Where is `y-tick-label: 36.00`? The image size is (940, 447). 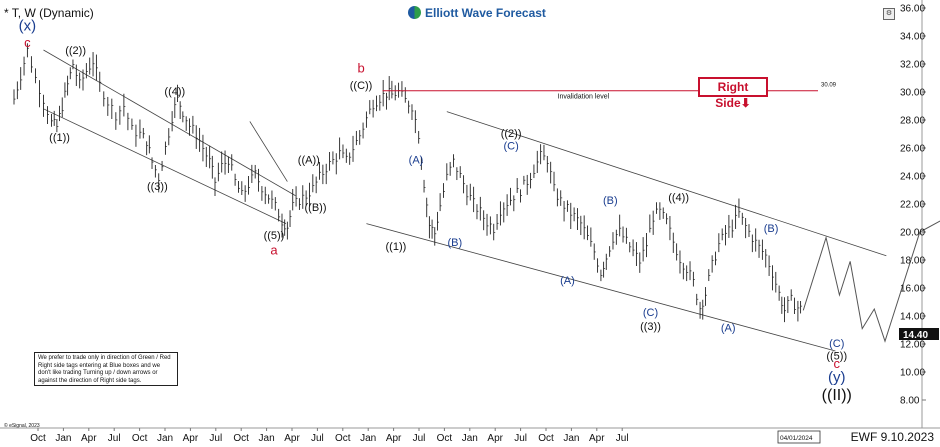 y-tick-label: 36.00 is located at coordinates (912, 9).